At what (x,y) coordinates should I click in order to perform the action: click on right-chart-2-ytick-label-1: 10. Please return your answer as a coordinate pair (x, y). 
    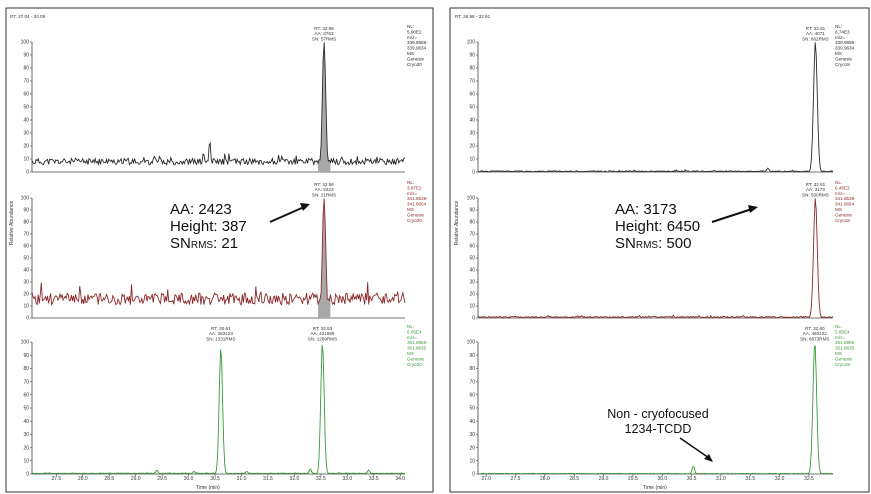
    Looking at the image, I should click on (472, 462).